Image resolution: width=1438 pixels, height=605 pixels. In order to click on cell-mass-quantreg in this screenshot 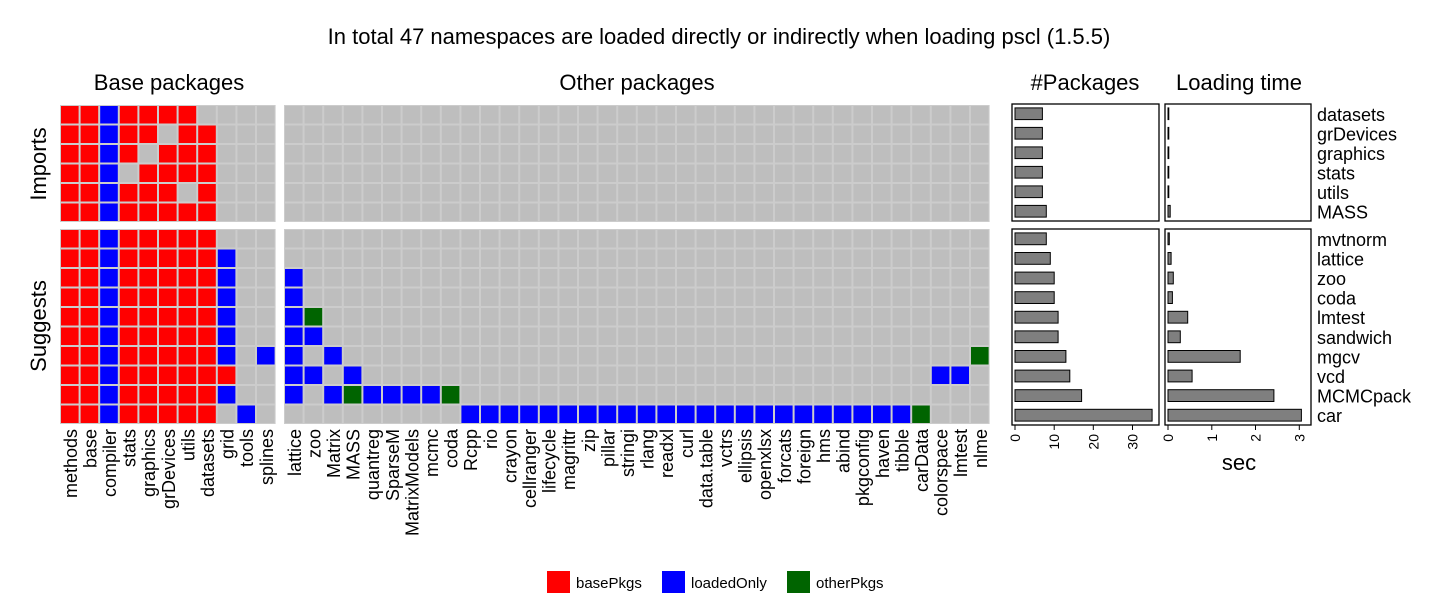, I will do `click(372, 212)`.